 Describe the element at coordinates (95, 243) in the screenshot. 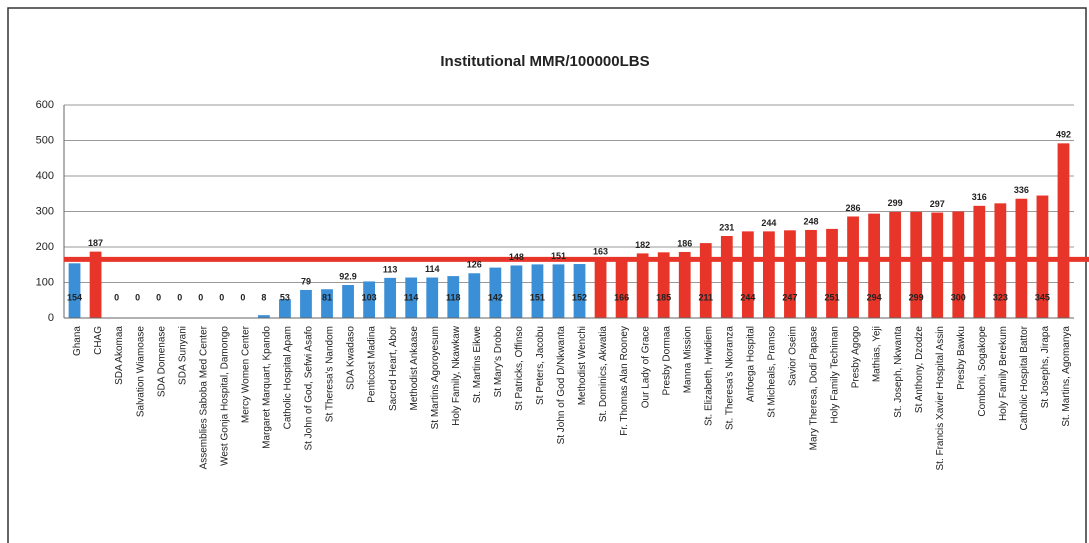

I see `data-label: 187` at that location.